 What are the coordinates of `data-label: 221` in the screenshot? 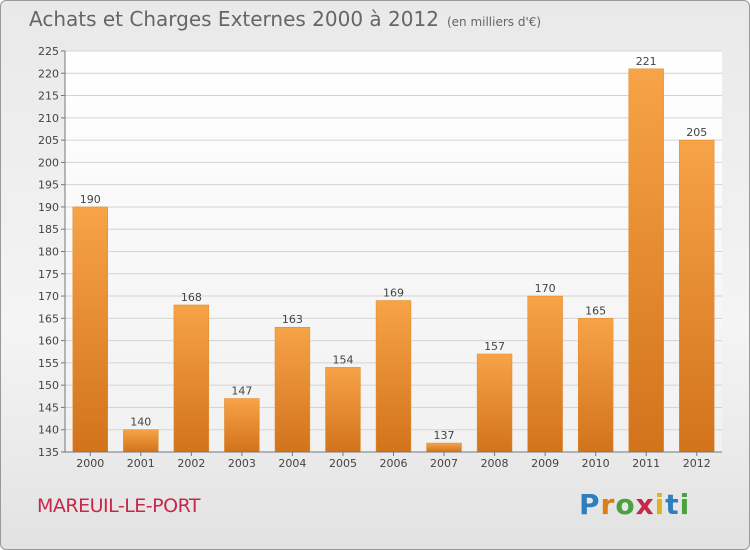 It's located at (646, 61).